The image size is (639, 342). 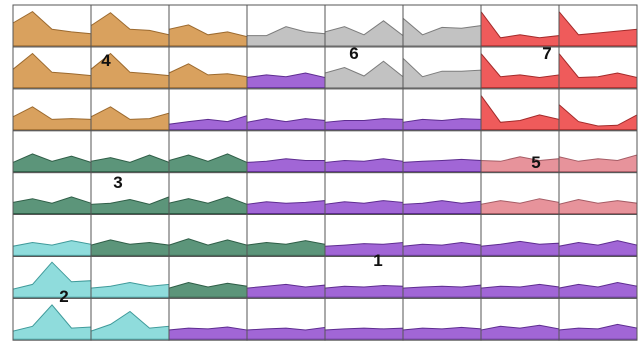 What do you see at coordinates (208, 110) in the screenshot?
I see `cell-r3-c3` at bounding box center [208, 110].